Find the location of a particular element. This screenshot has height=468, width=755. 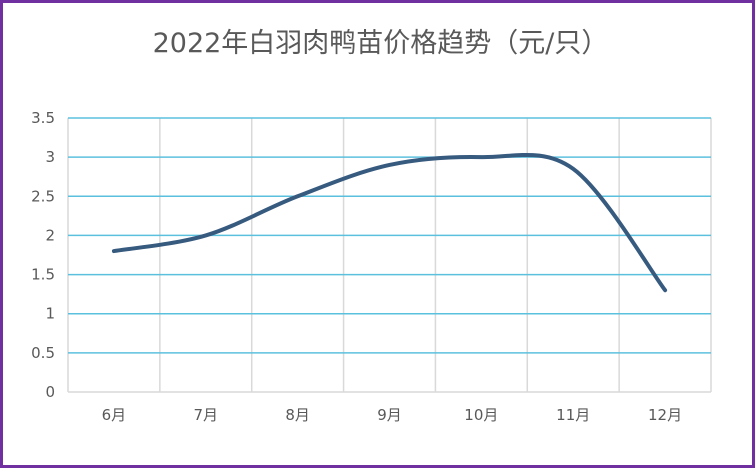

x-tick-label: 11月 is located at coordinates (573, 415).